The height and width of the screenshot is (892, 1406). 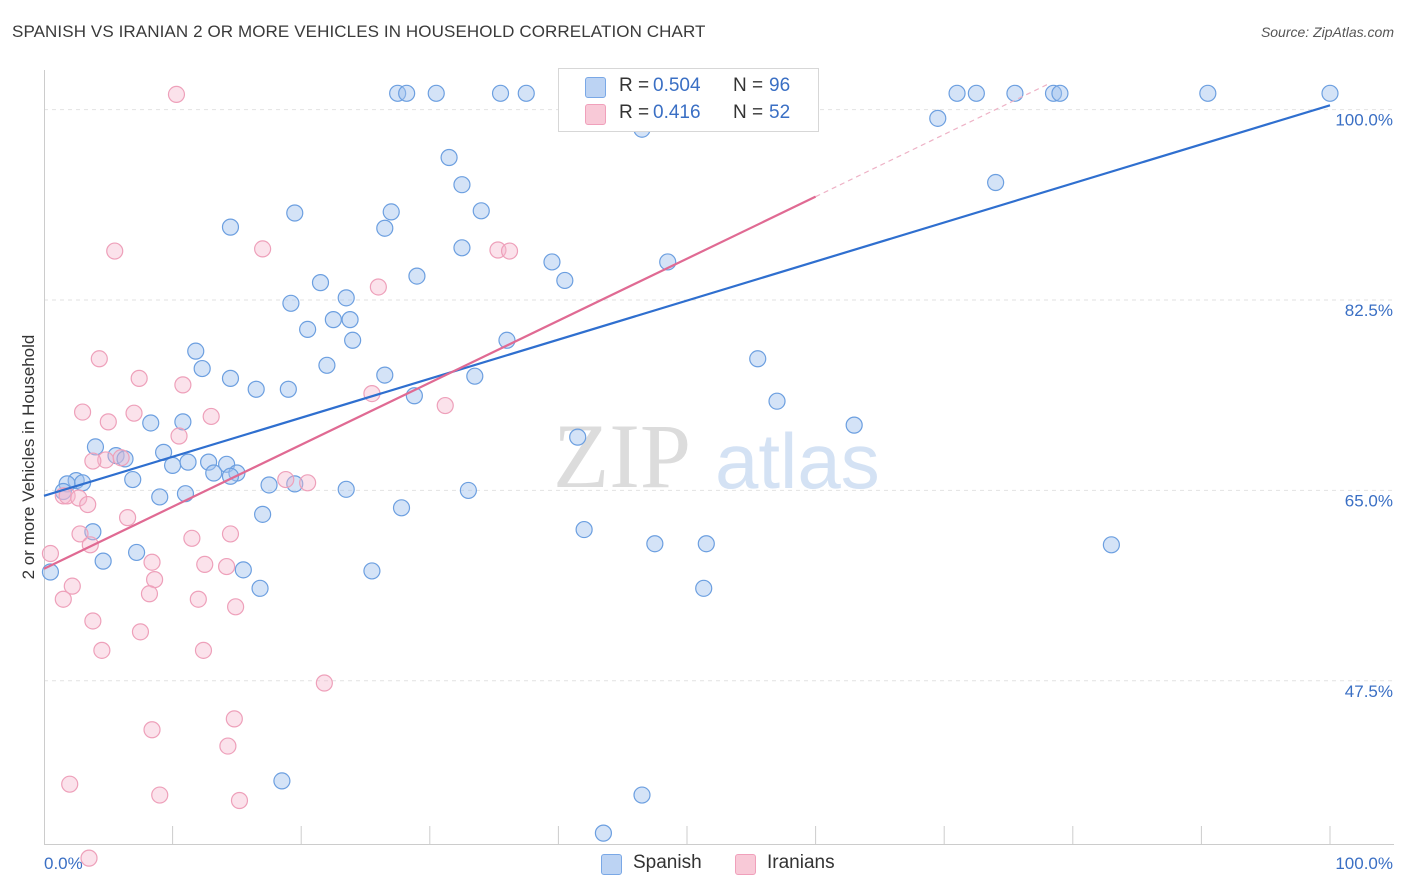 What do you see at coordinates (1327, 32) in the screenshot?
I see `source-label: Source: ZipAtlas.com` at bounding box center [1327, 32].